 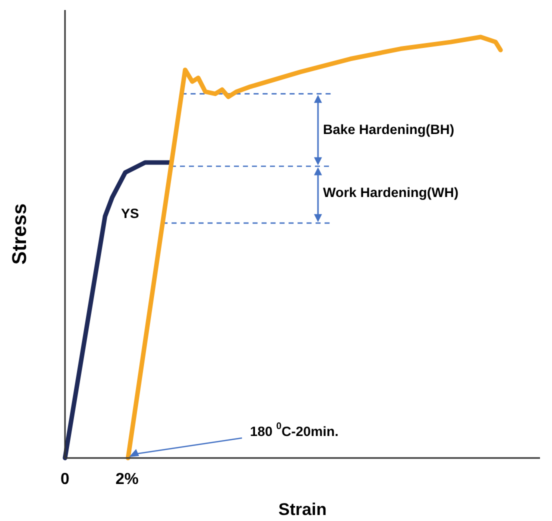 What do you see at coordinates (294, 430) in the screenshot?
I see `annotation: 180 $^{0}$C-20min.` at bounding box center [294, 430].